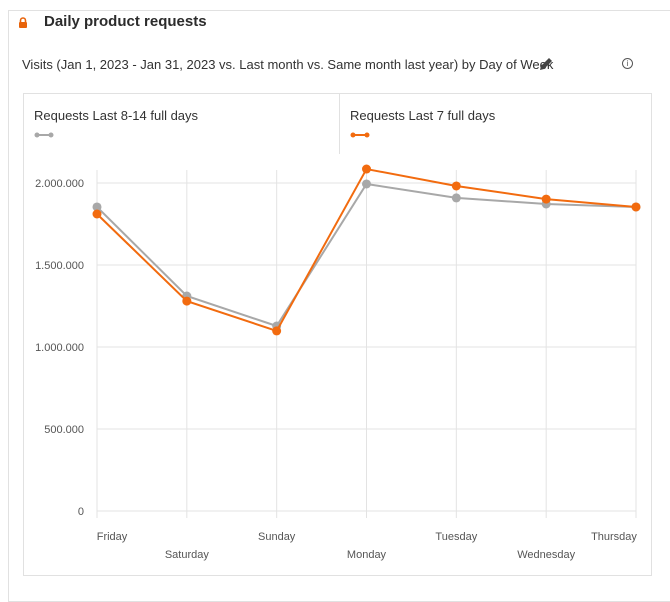  What do you see at coordinates (367, 555) in the screenshot?
I see `x-tick-label: Monday` at bounding box center [367, 555].